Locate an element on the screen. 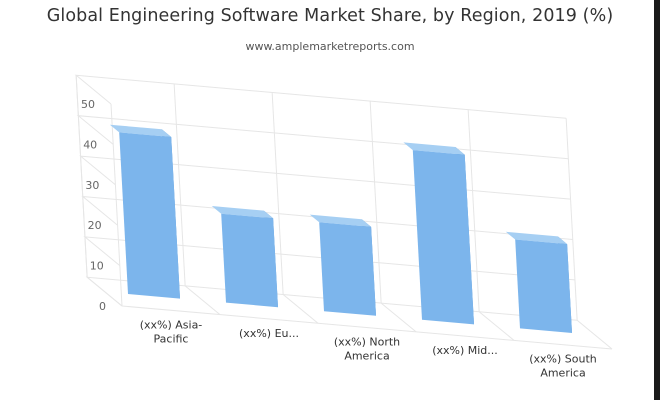 Image resolution: width=660 pixels, height=400 pixels. y-tick-label: 10 is located at coordinates (97, 266).